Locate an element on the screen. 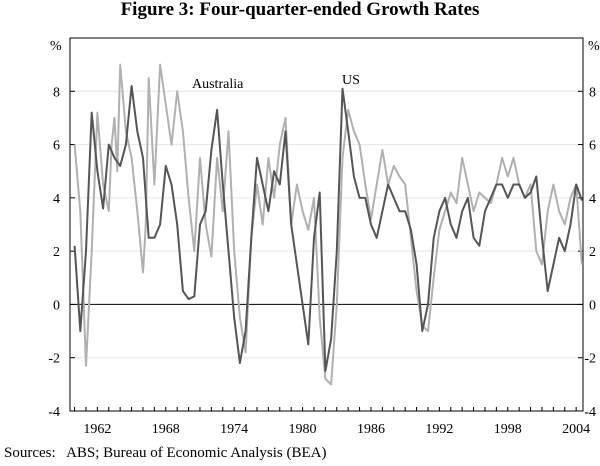  series-label-us: US is located at coordinates (351, 80).